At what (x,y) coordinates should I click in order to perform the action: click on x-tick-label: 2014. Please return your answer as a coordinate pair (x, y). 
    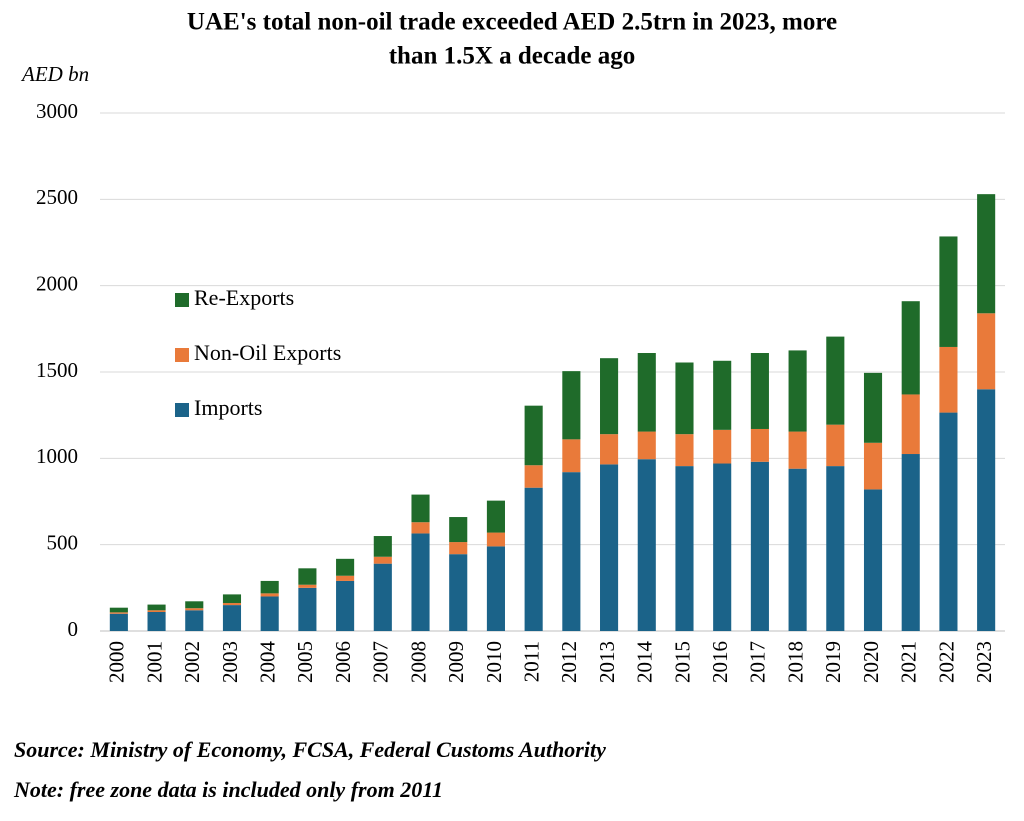
    Looking at the image, I should click on (645, 662).